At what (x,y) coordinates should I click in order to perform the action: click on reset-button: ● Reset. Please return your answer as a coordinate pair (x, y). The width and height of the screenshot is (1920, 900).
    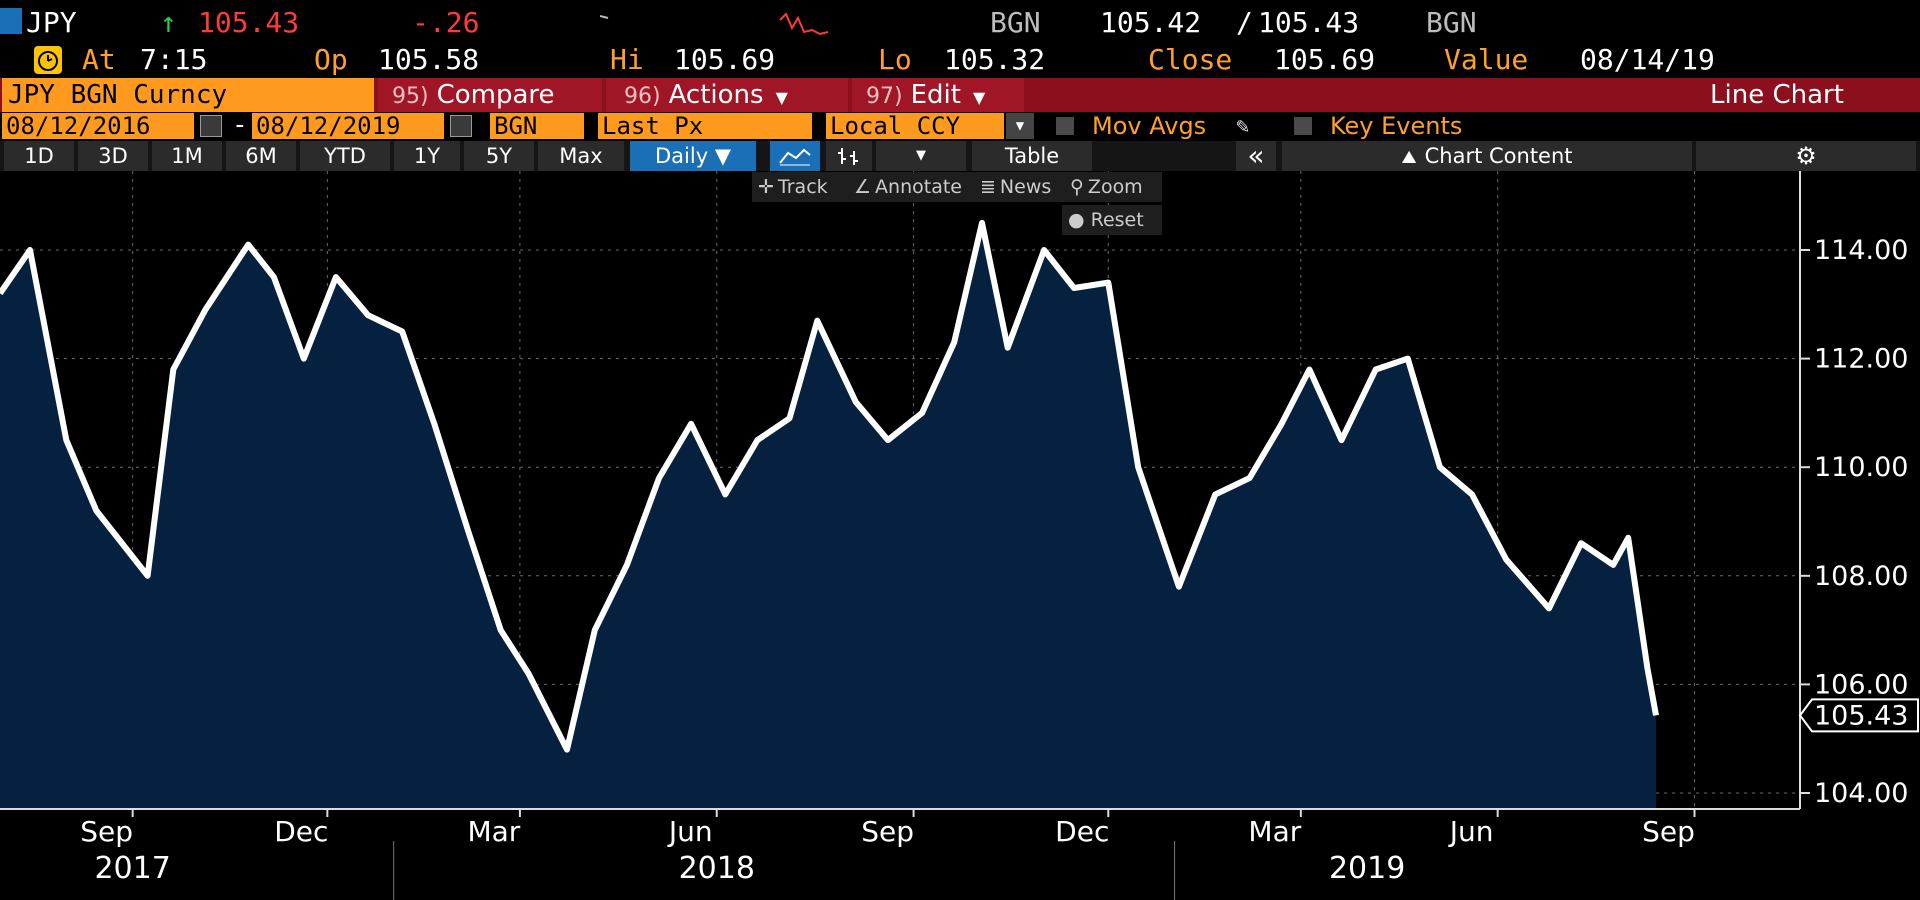
    Looking at the image, I should click on (1112, 220).